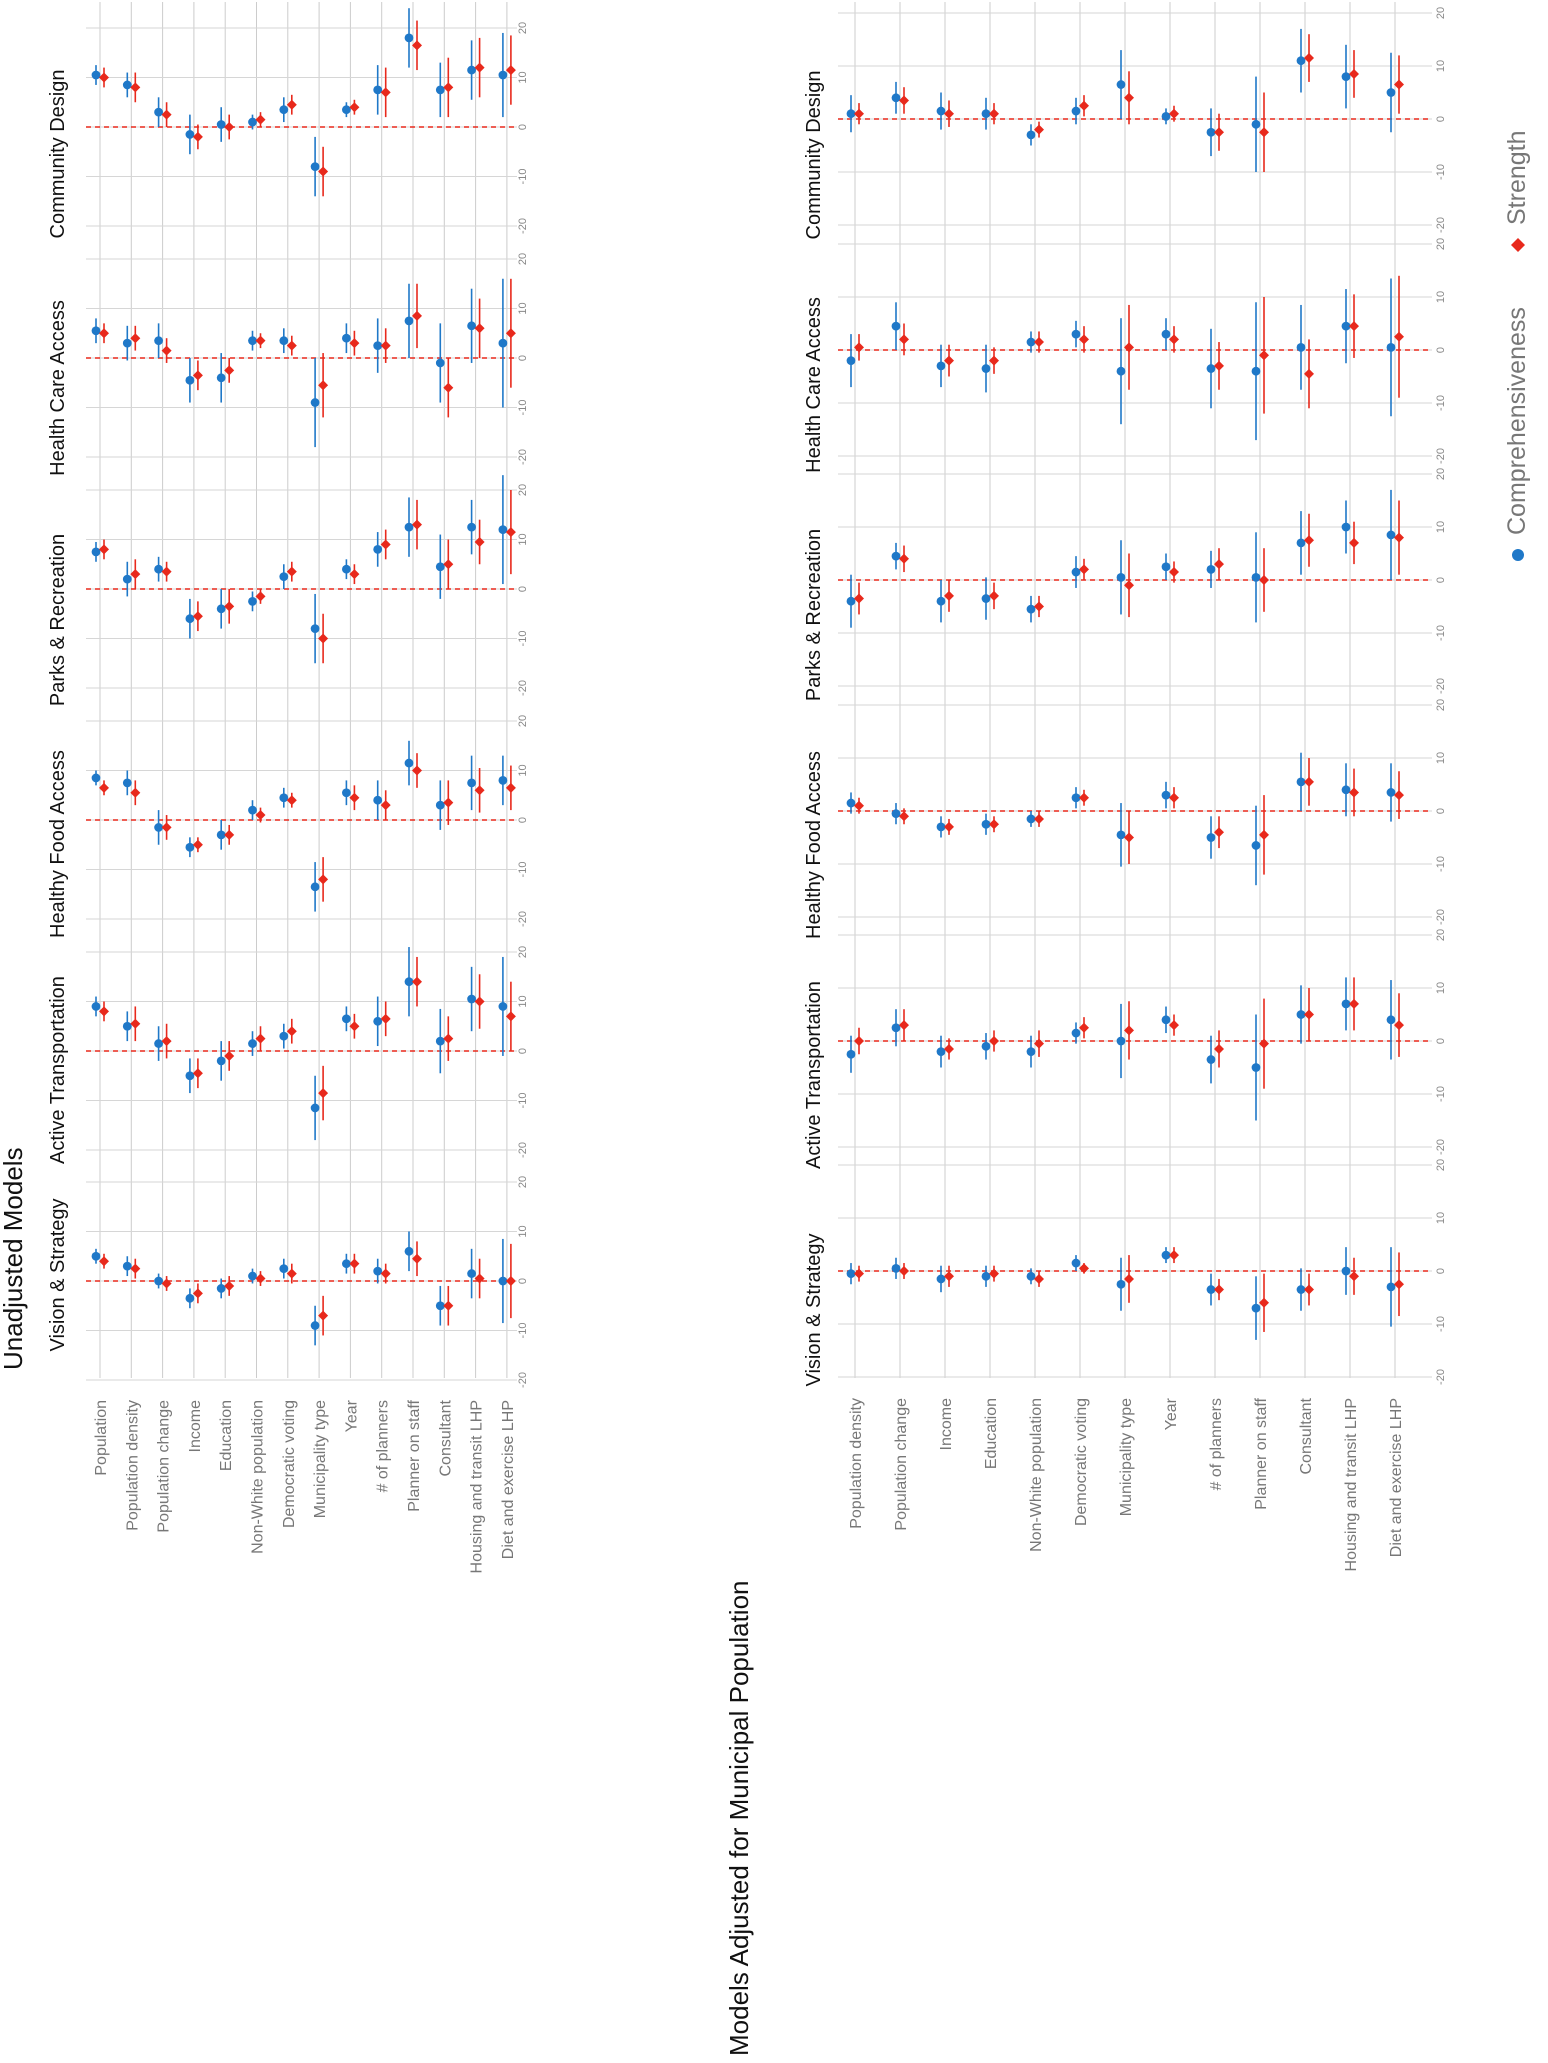 Image resolution: width=1548 pixels, height=2063 pixels. Describe the element at coordinates (288, 826) in the screenshot. I see `facet-healthy-food-access: -20 -10 0 10 20 Healthy Food Access` at that location.